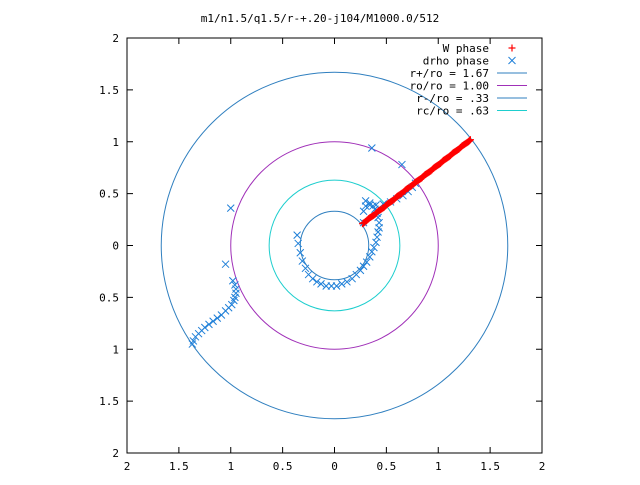  I want to click on legend-label: drho phase, so click(456, 61).